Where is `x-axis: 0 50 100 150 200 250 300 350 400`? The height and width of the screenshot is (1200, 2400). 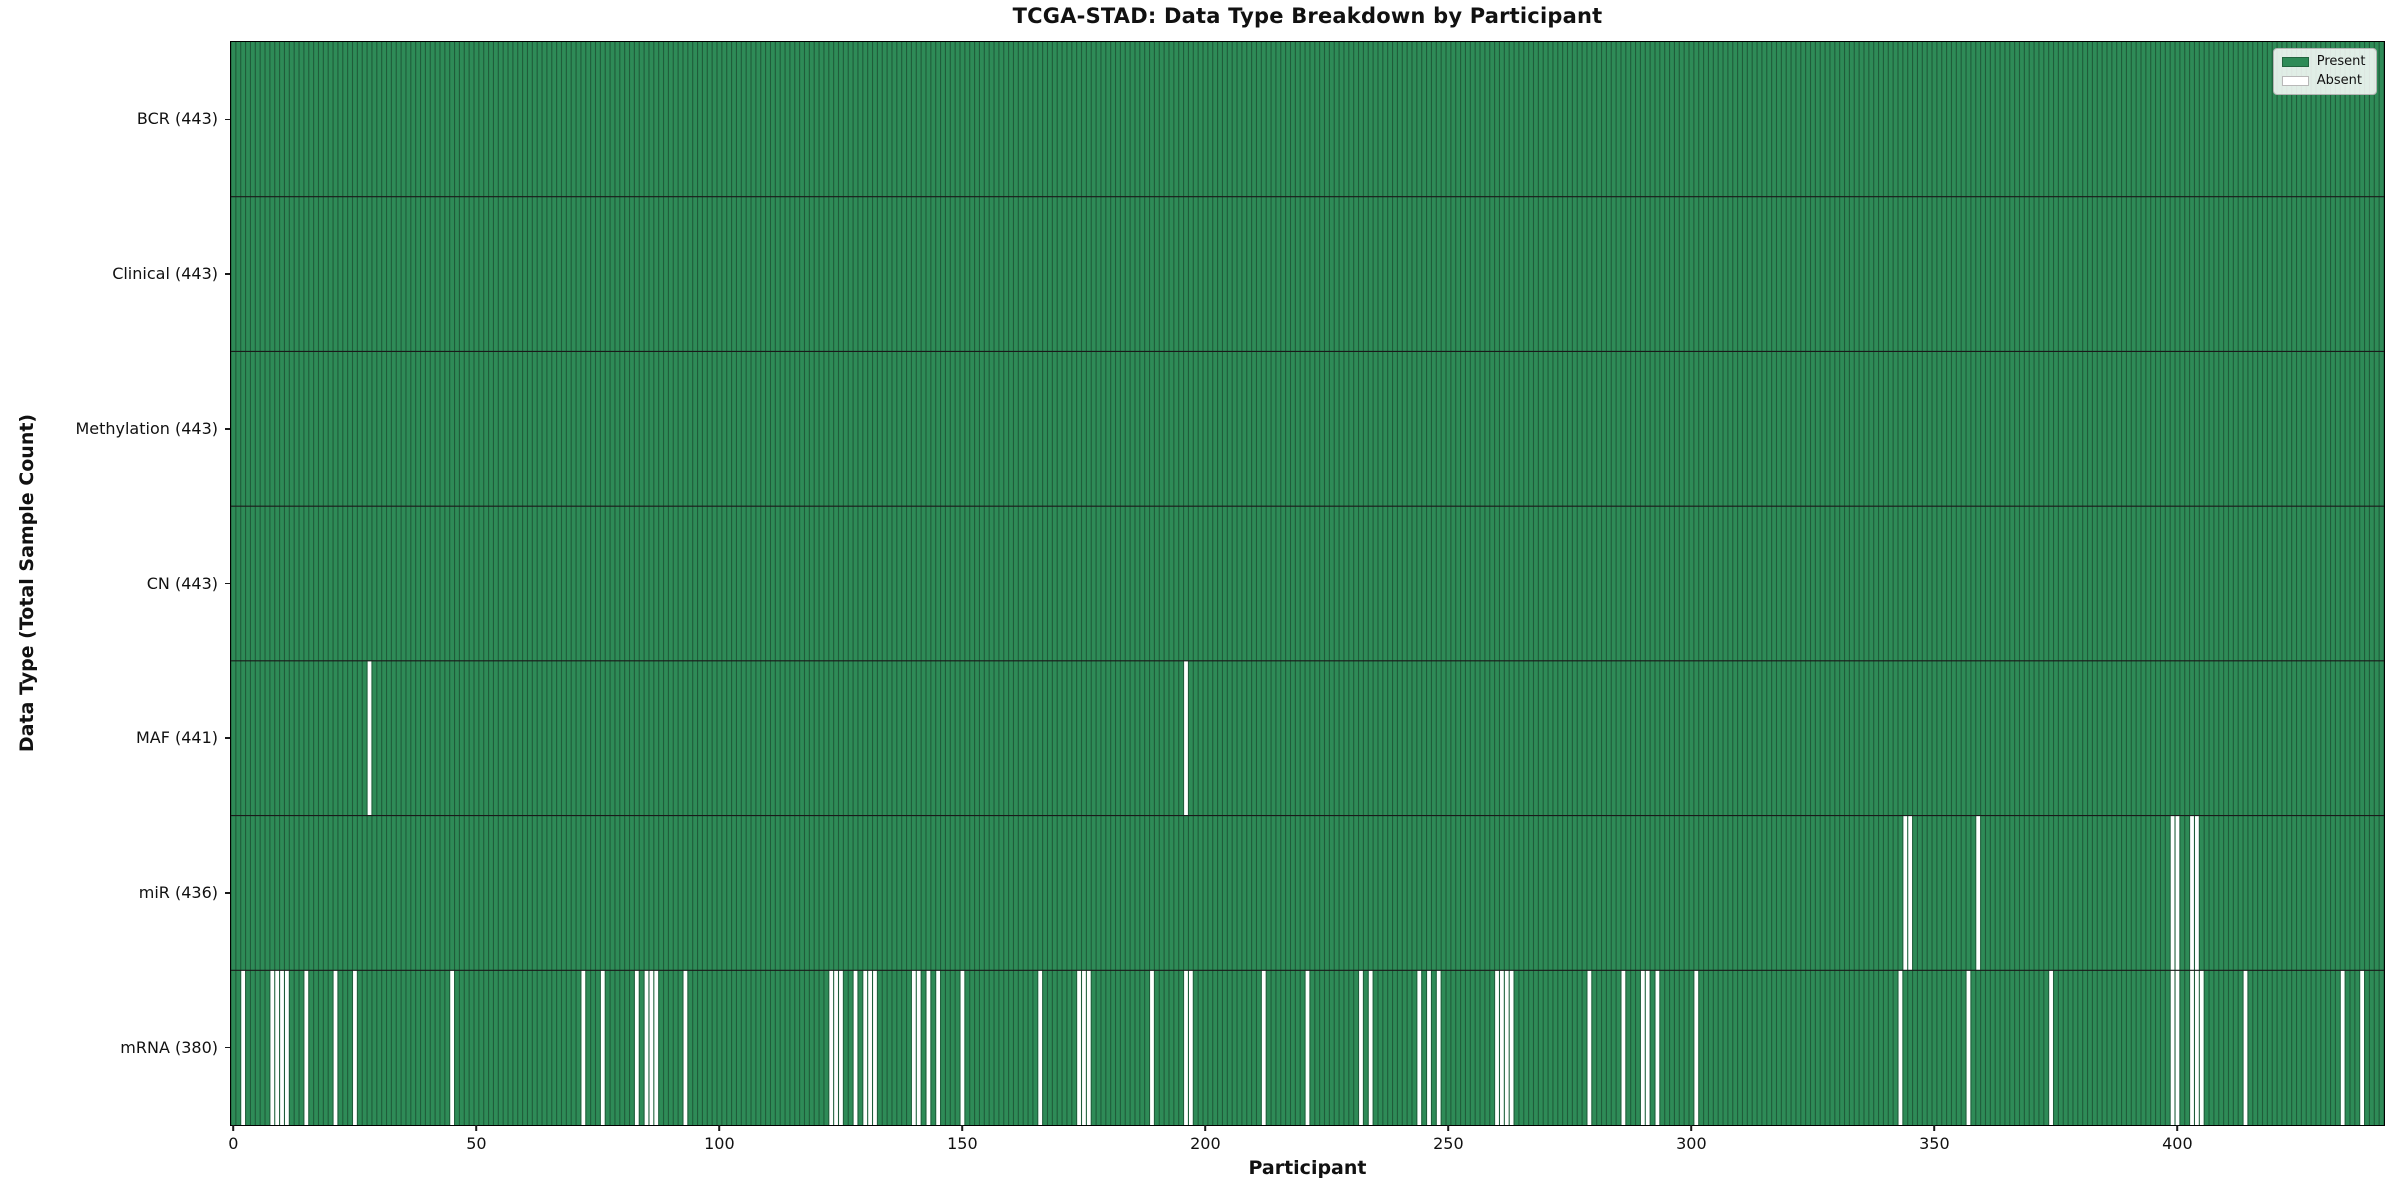
x-axis: 0 50 100 150 200 250 300 350 400 is located at coordinates (1306, 1145).